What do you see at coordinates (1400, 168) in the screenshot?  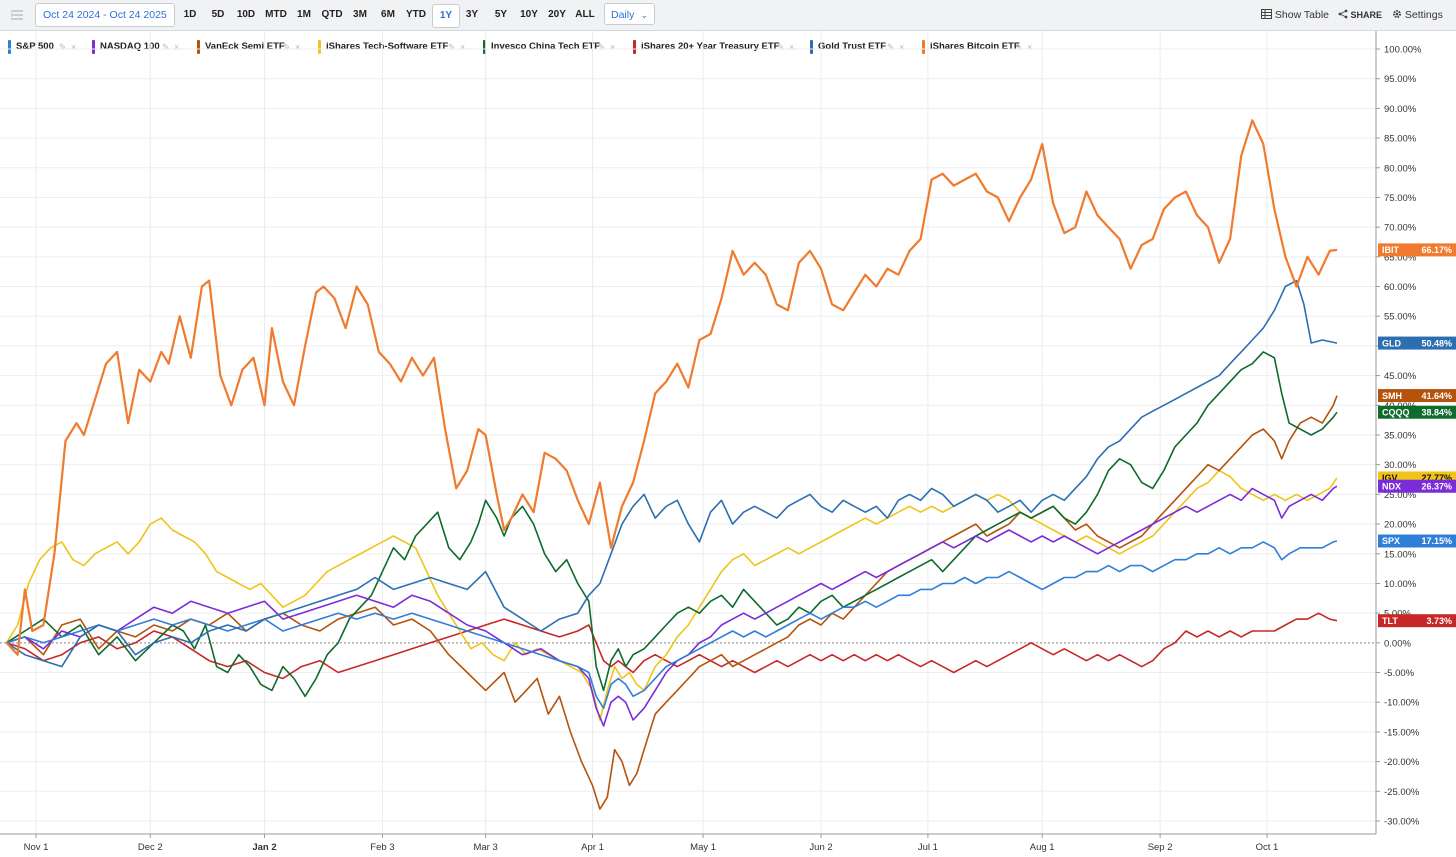 I see `y-tick-label: 80.00%` at bounding box center [1400, 168].